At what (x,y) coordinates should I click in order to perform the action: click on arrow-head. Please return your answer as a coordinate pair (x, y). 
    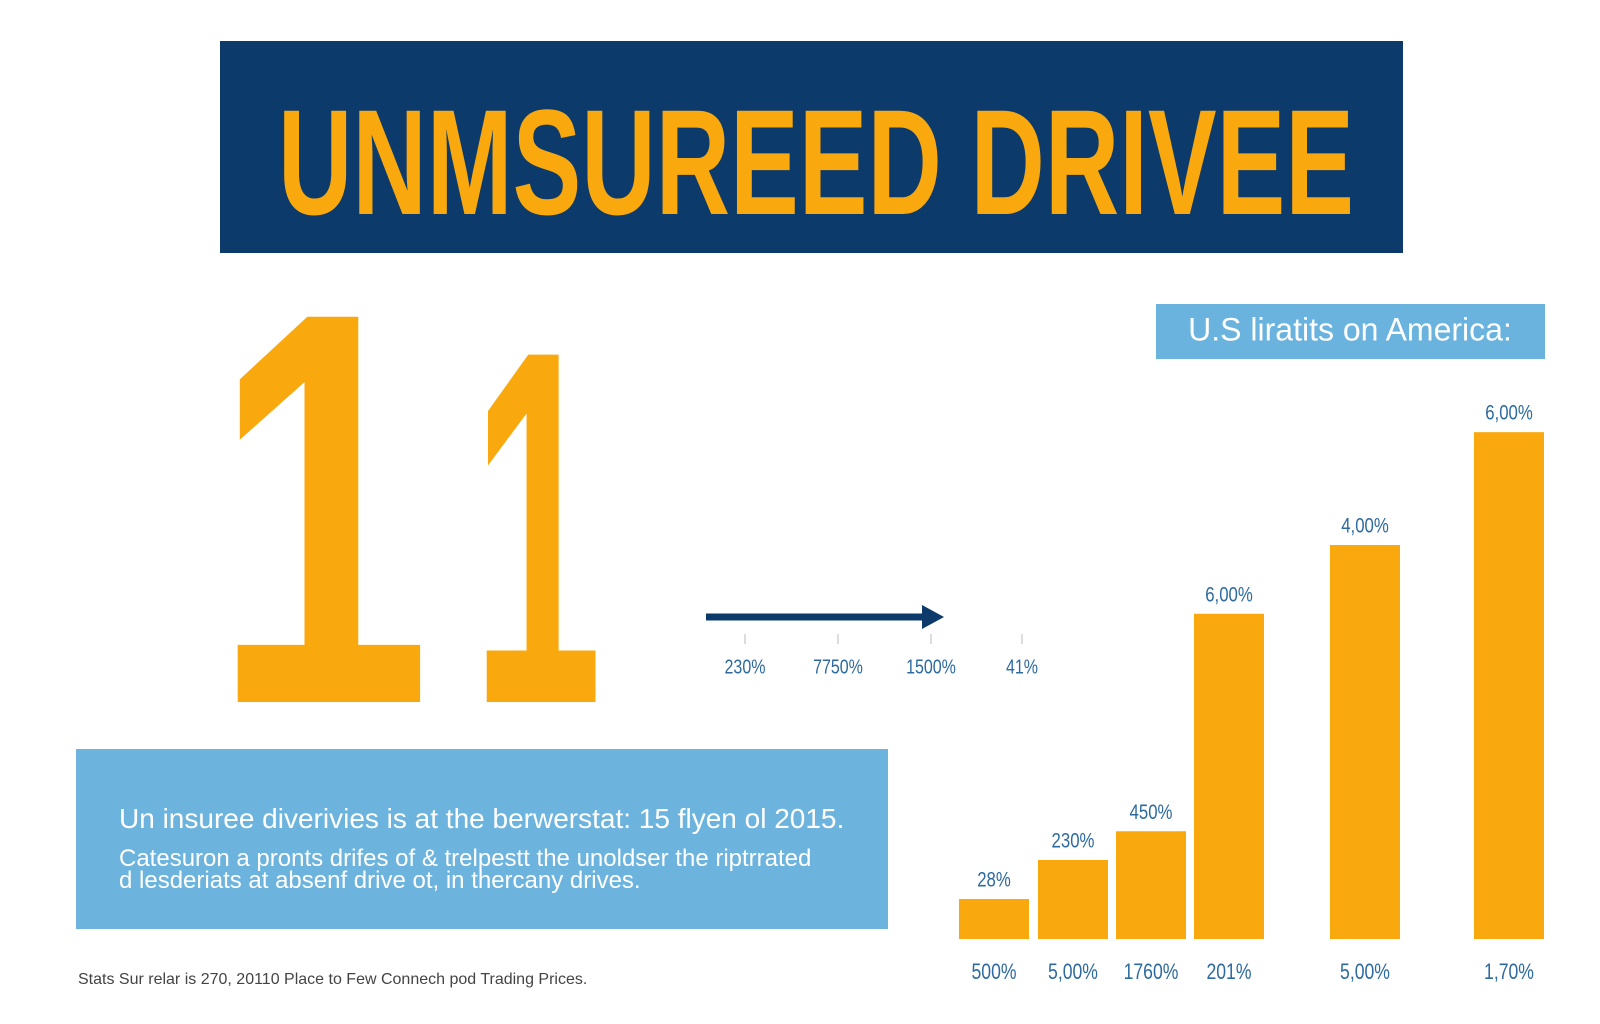
    Looking at the image, I should click on (933, 617).